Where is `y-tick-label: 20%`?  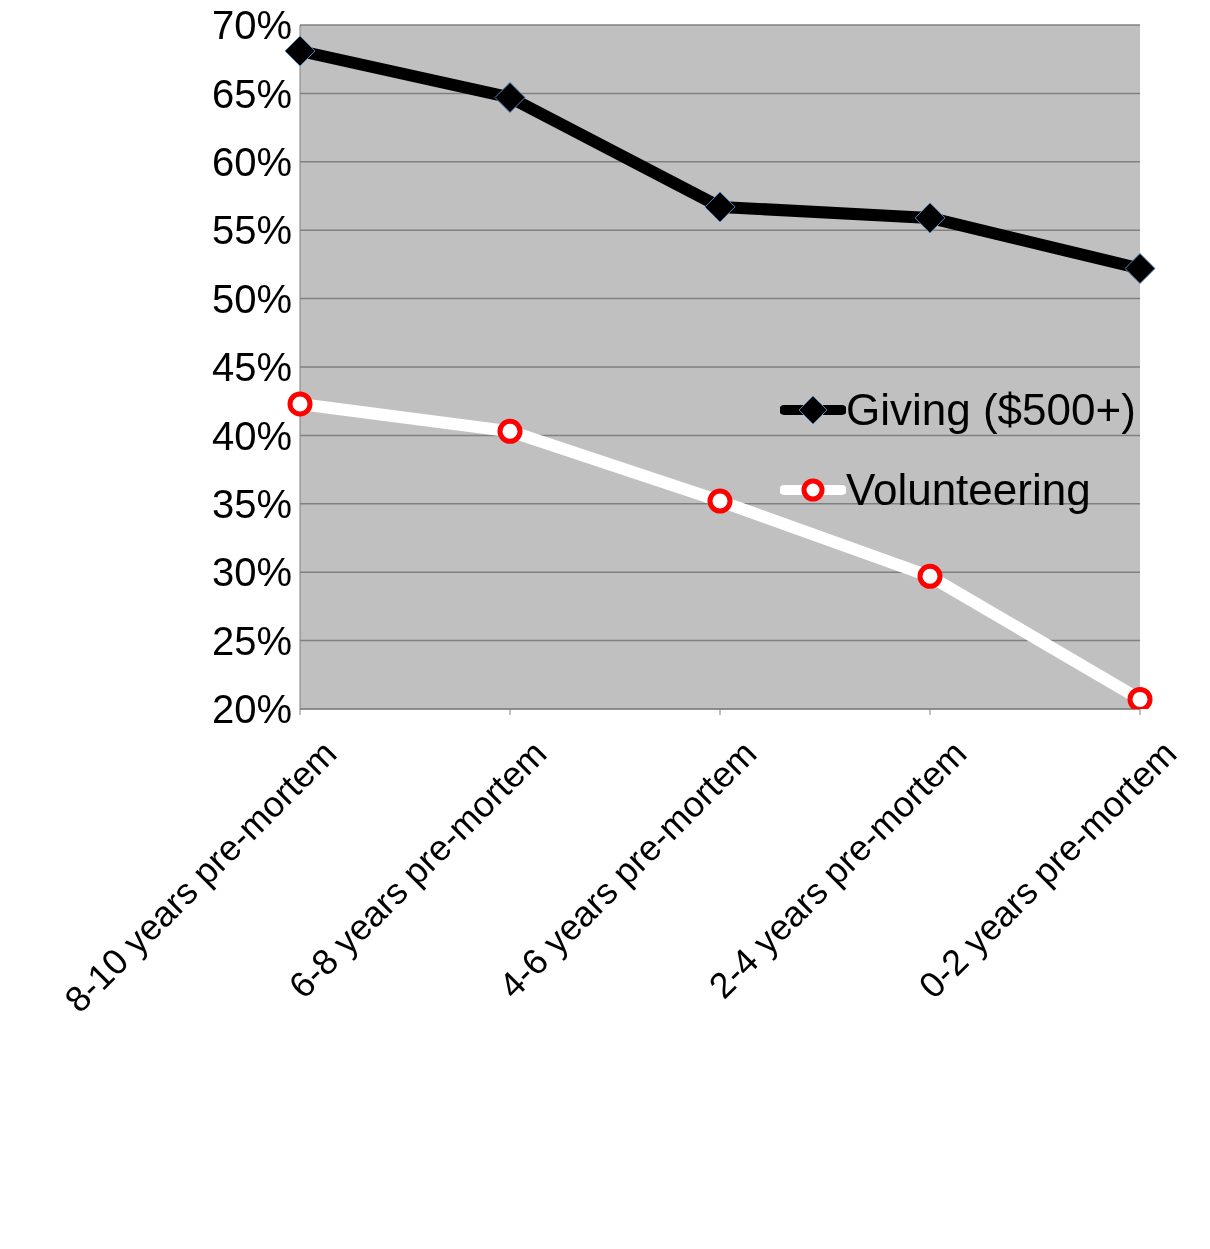
y-tick-label: 20% is located at coordinates (251, 709).